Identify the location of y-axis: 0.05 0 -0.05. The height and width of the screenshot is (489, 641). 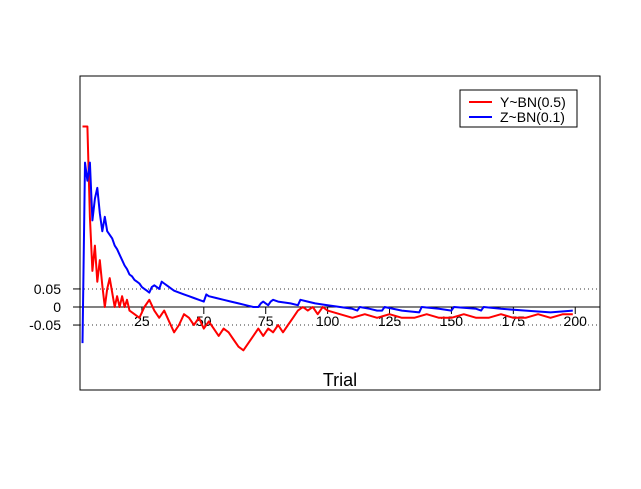
(54, 307).